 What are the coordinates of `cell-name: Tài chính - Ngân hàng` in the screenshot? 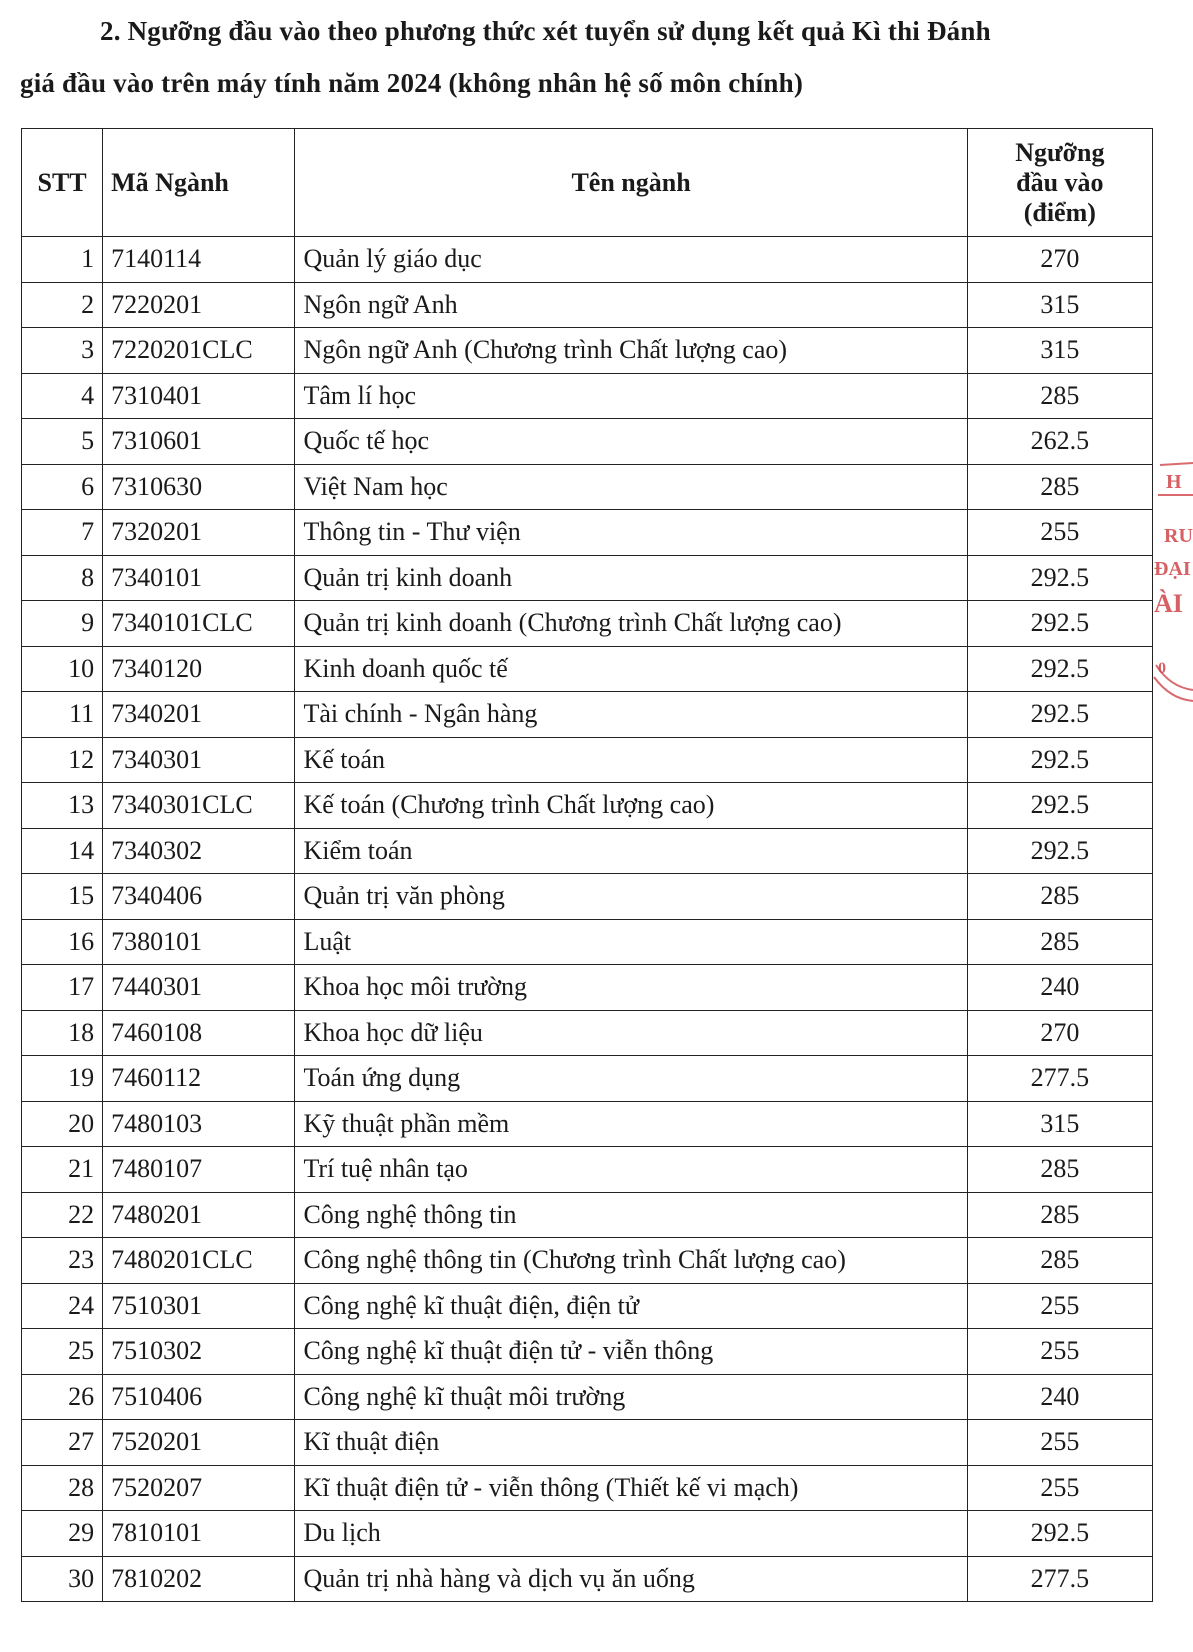 It's located at (631, 714).